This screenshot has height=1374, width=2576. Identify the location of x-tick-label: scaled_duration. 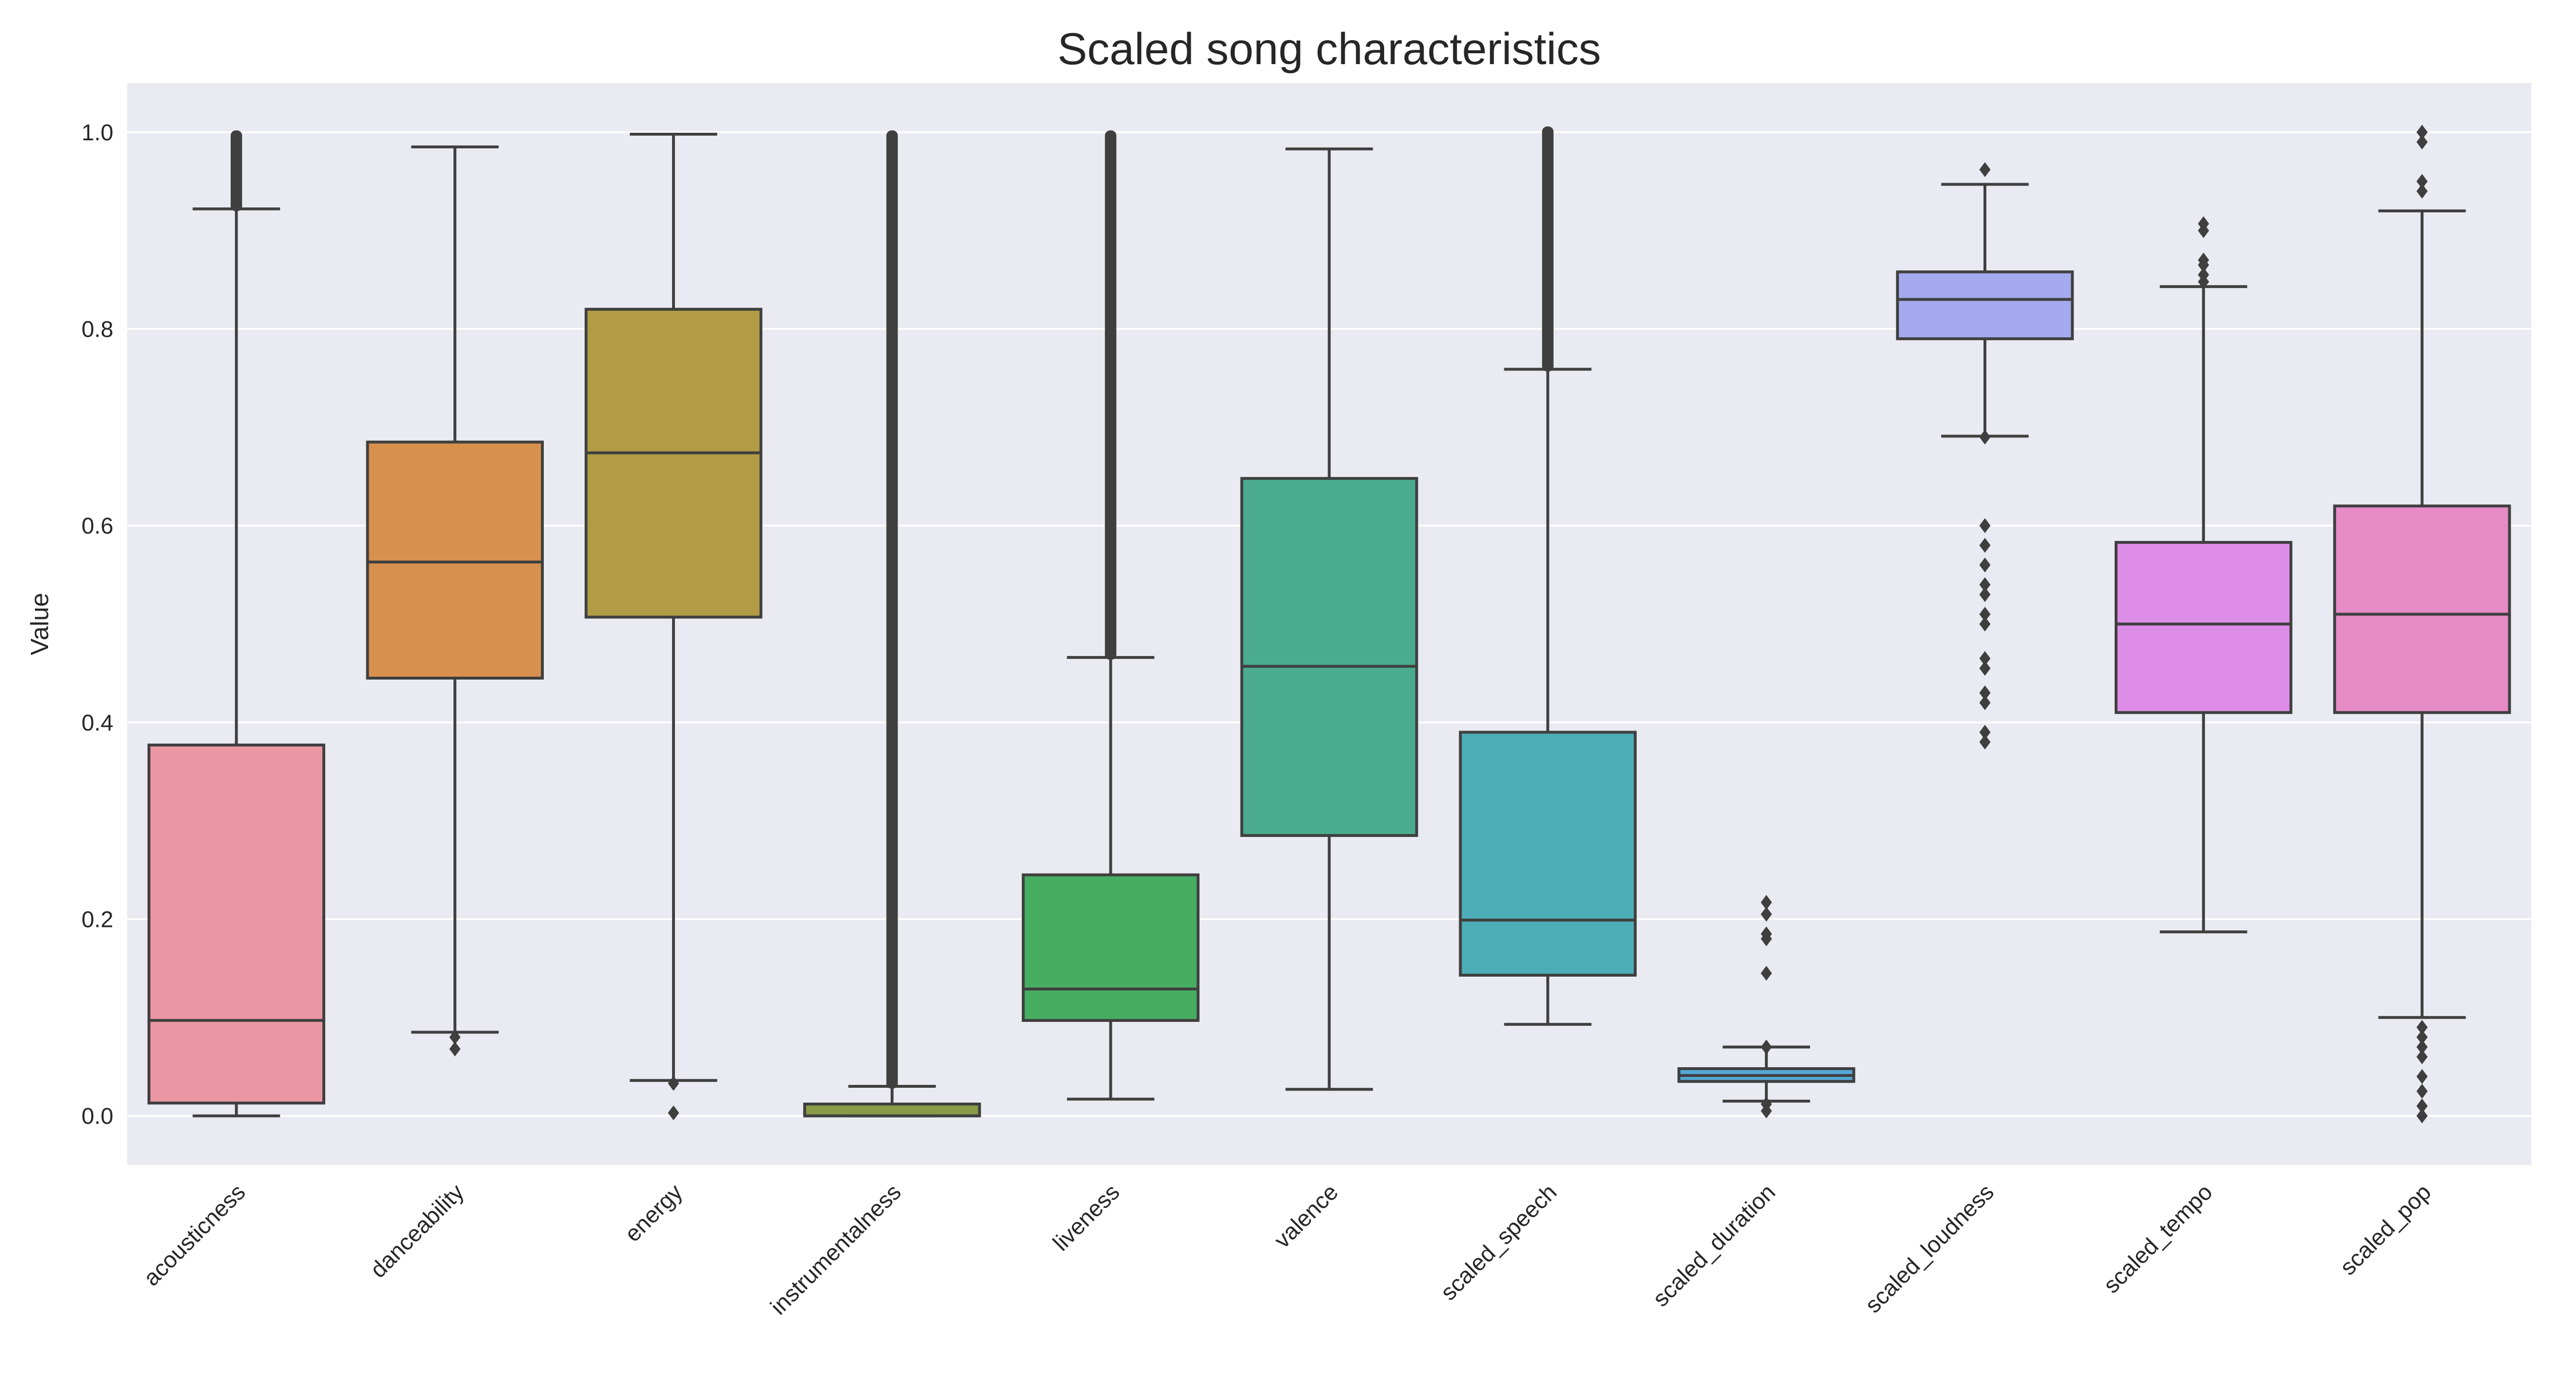
(1714, 1246).